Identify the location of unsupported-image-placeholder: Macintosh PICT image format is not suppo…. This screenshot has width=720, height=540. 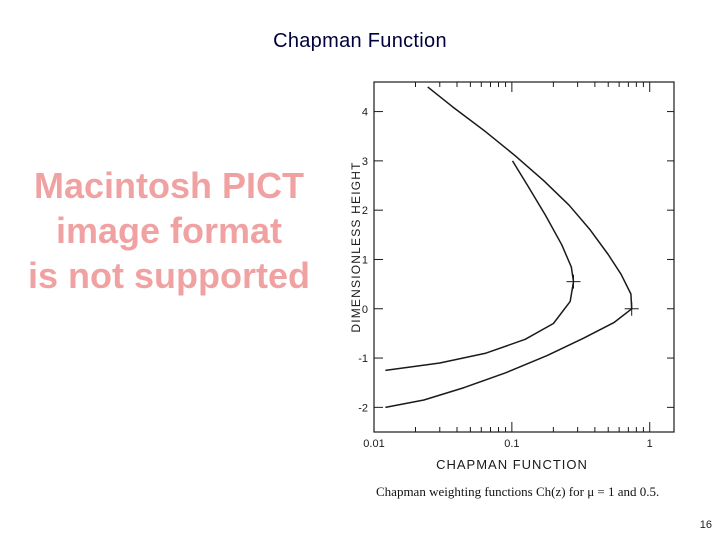
(169, 230).